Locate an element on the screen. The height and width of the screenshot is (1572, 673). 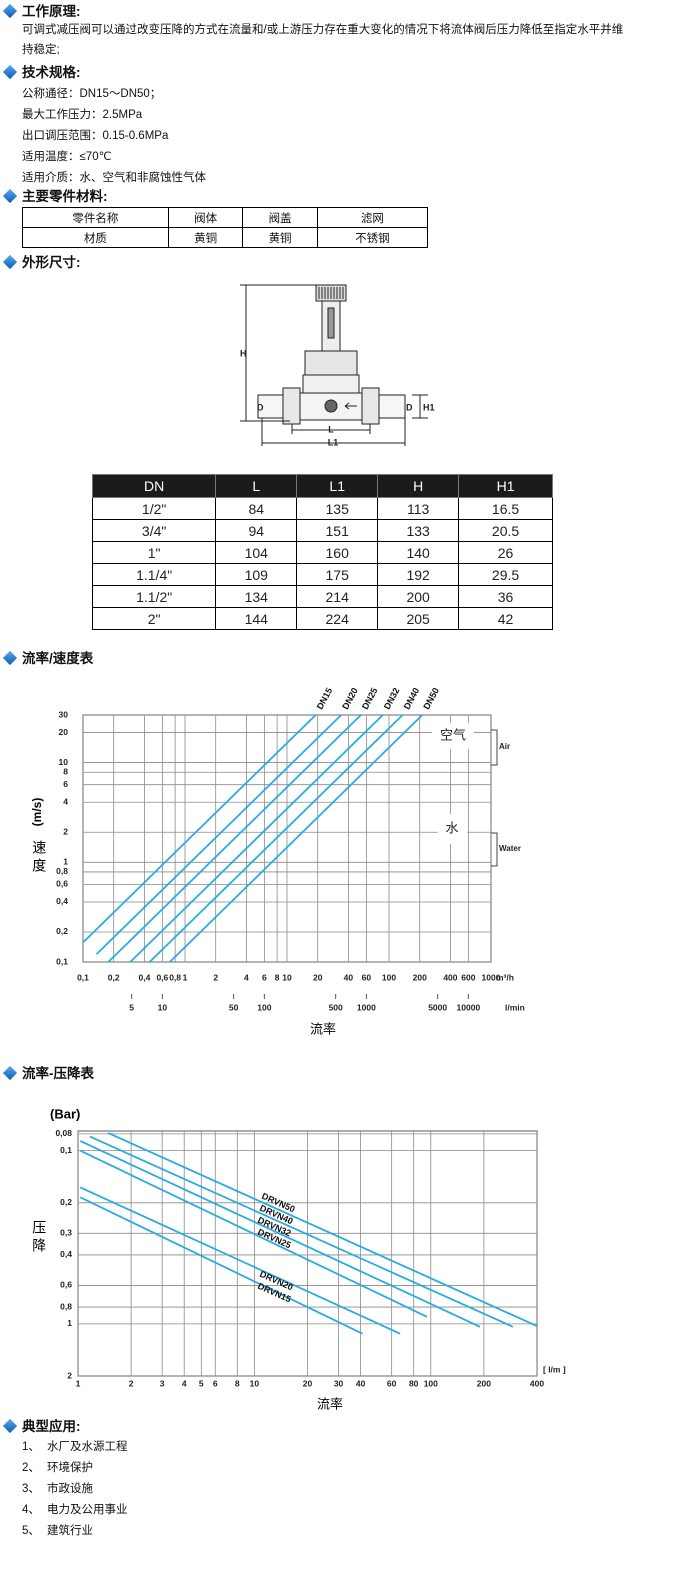
list-number: 2、 is located at coordinates (31, 1468).